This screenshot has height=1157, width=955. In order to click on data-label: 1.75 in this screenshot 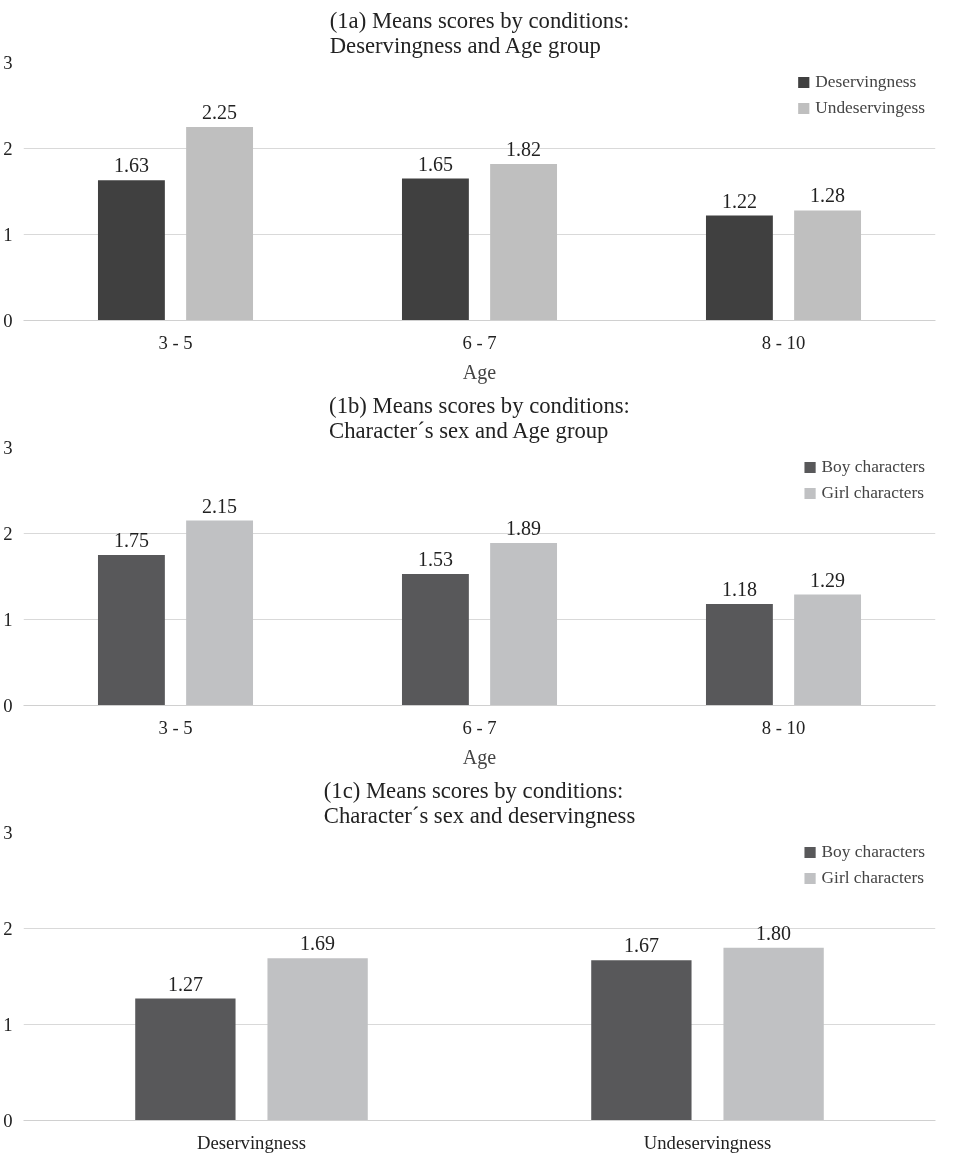, I will do `click(131, 540)`.